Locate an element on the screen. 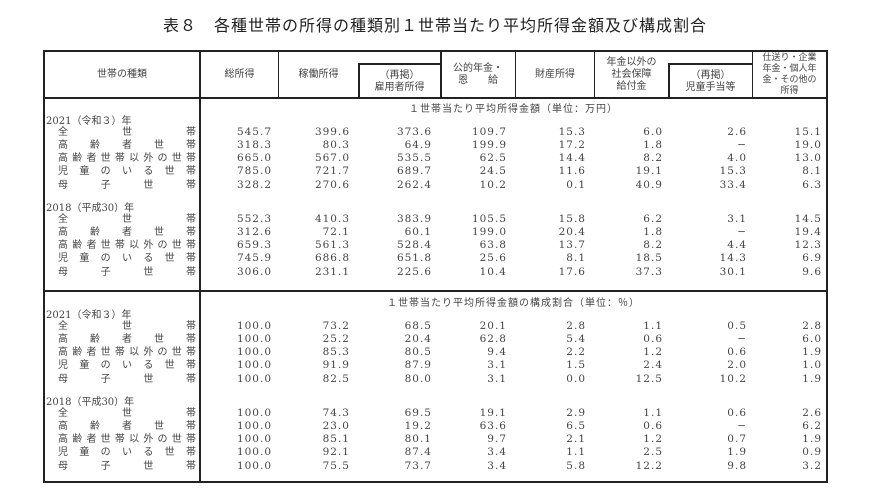  value-cell: 30.1 is located at coordinates (733, 271).